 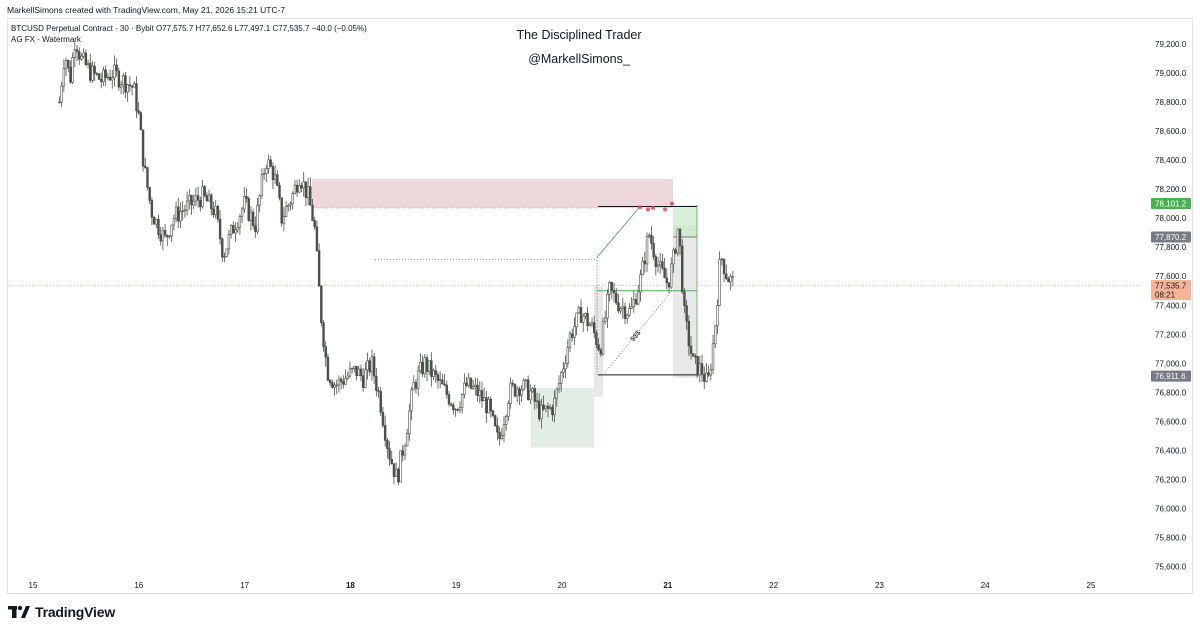 I want to click on tradingview-brand: TradingView, so click(x=61, y=612).